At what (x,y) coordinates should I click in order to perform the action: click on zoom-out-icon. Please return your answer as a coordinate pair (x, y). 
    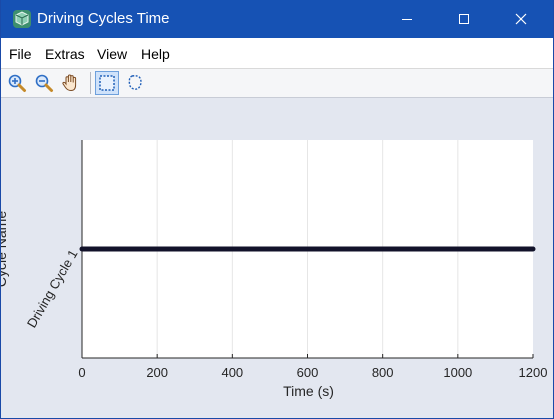
    Looking at the image, I should click on (44, 83).